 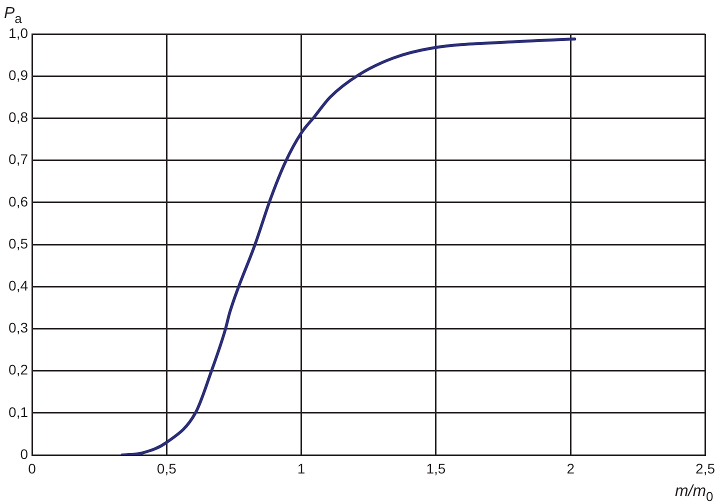 I want to click on x-tick-label: 1, so click(x=301, y=468).